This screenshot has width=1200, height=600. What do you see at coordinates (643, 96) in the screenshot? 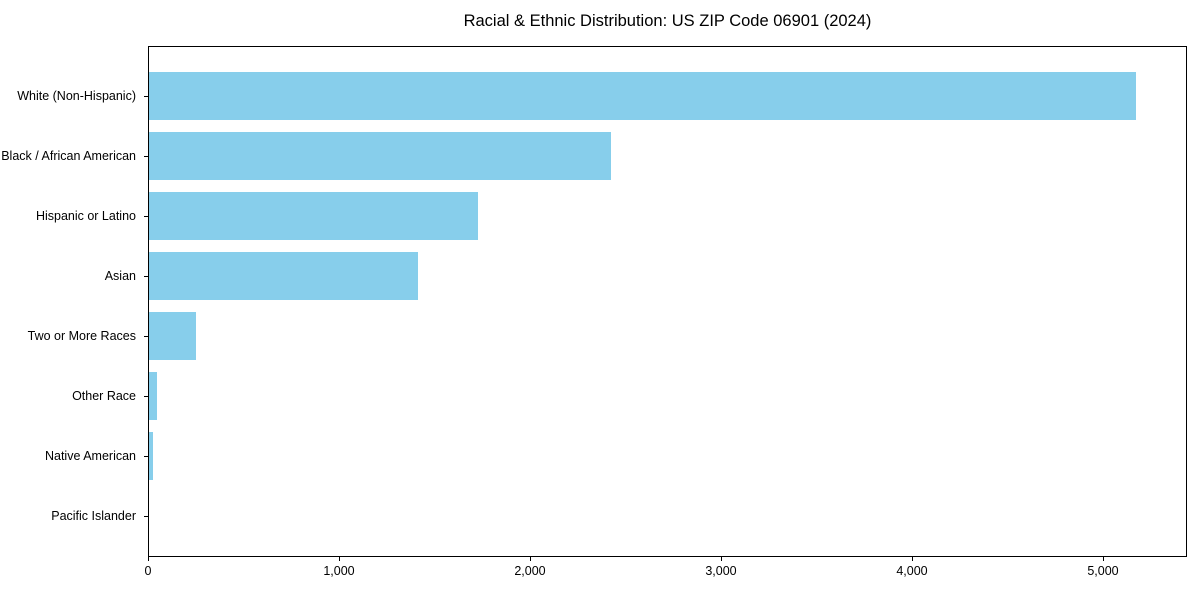
I see `bar-white-non-hispanic` at bounding box center [643, 96].